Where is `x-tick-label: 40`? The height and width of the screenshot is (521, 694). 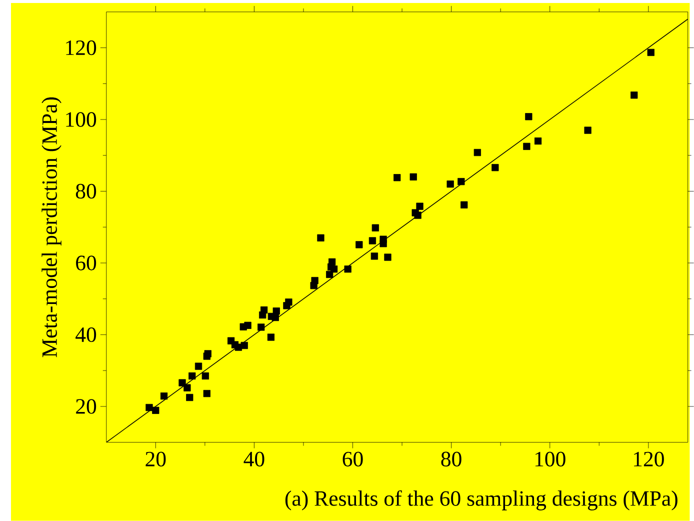
x-tick-label: 40 is located at coordinates (254, 459).